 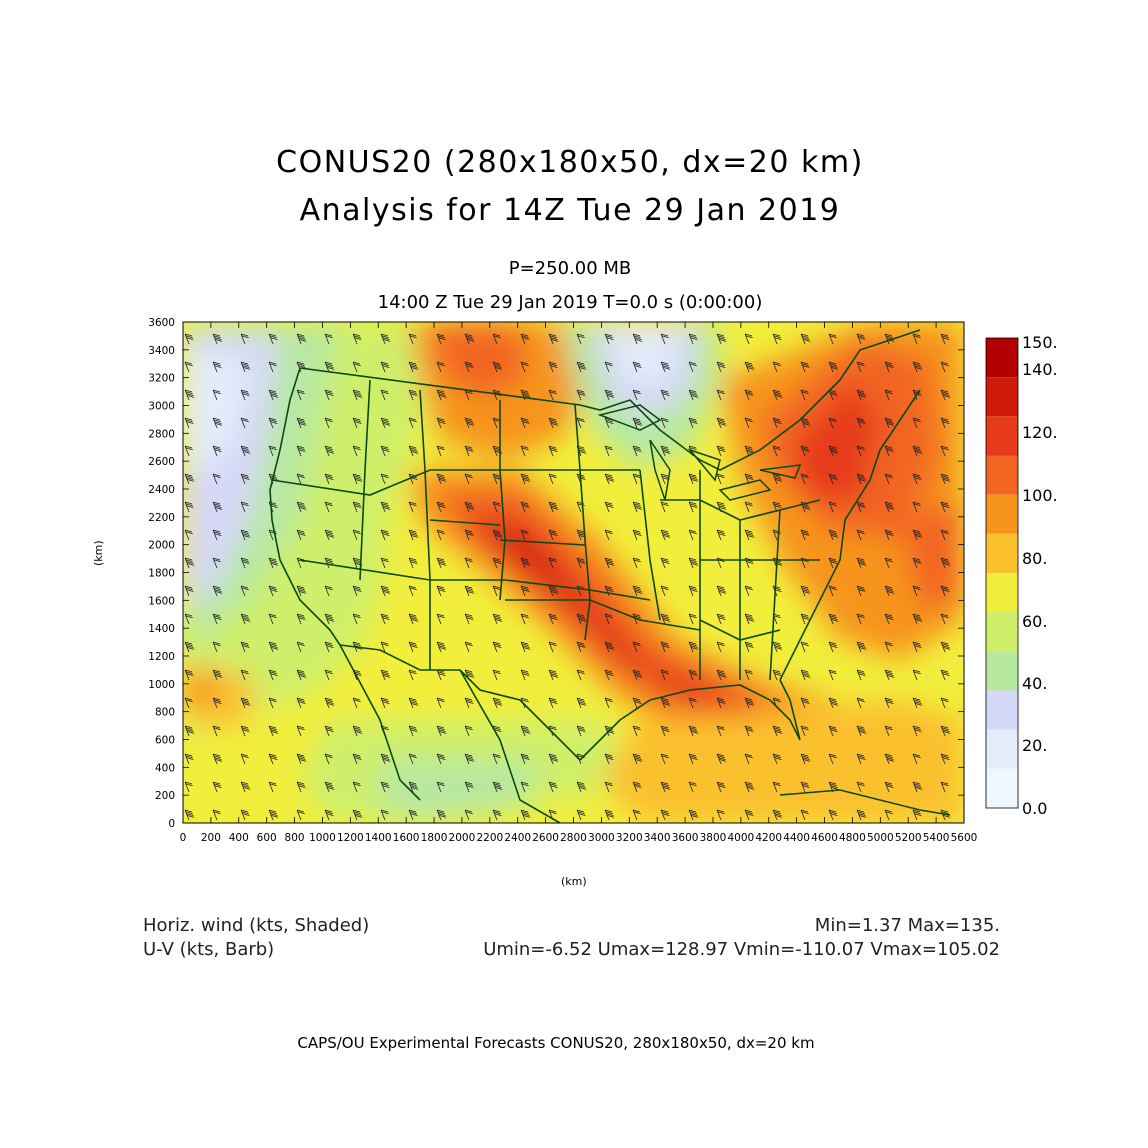 What do you see at coordinates (545, 838) in the screenshot?
I see `x-tick-label: 2600` at bounding box center [545, 838].